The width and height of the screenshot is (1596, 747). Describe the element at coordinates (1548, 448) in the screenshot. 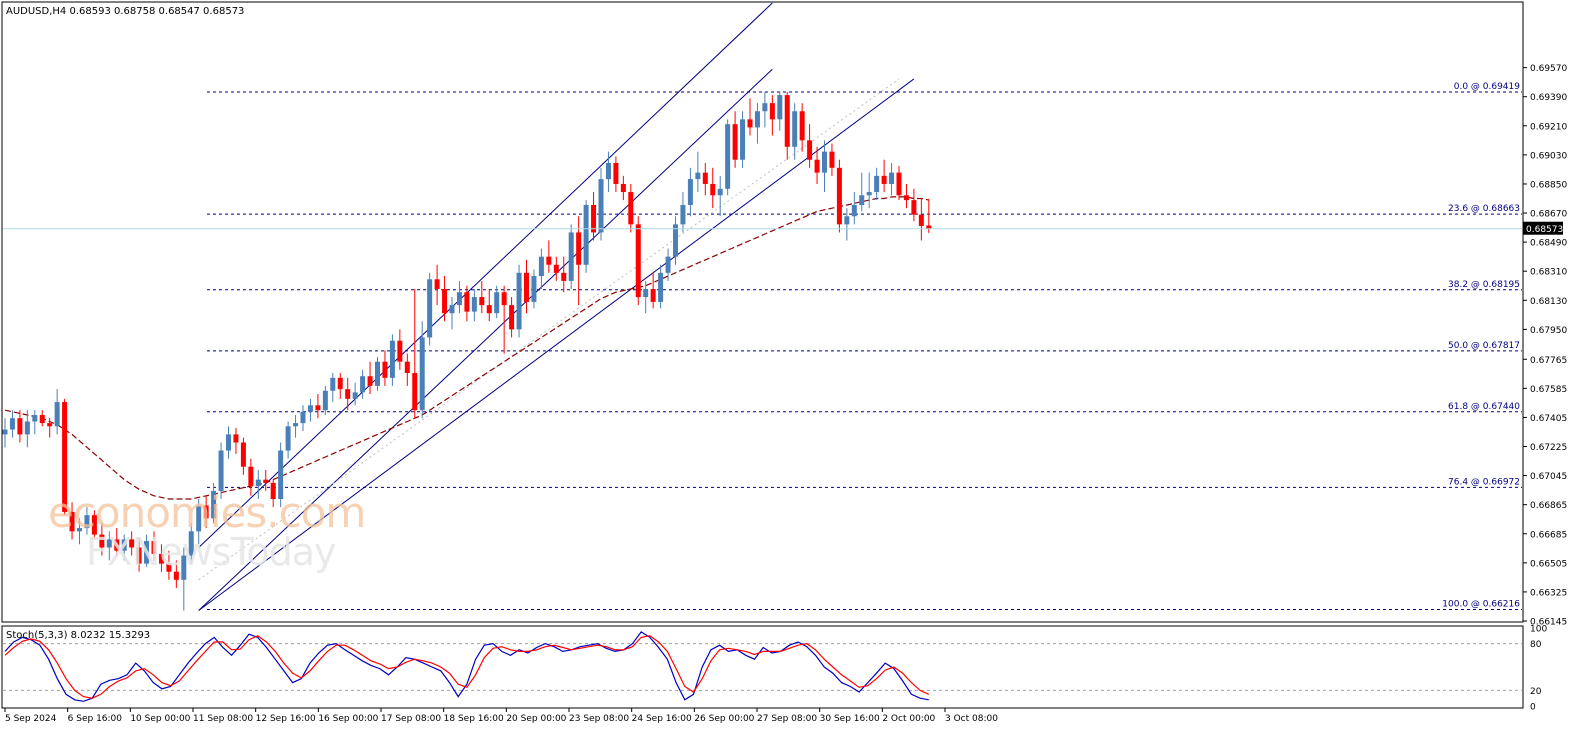

I see `price-tick-label: 0.67225` at that location.